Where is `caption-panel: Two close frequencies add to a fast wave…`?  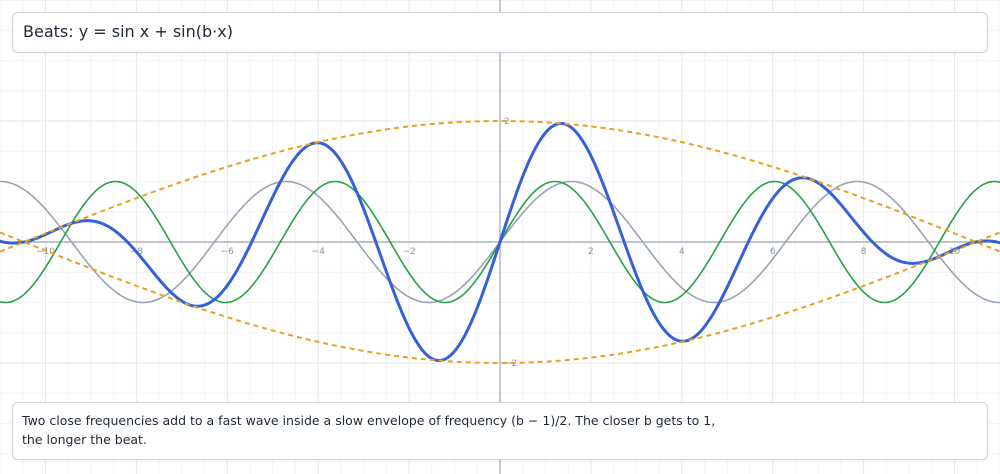 caption-panel: Two close frequencies add to a fast wave… is located at coordinates (500, 431).